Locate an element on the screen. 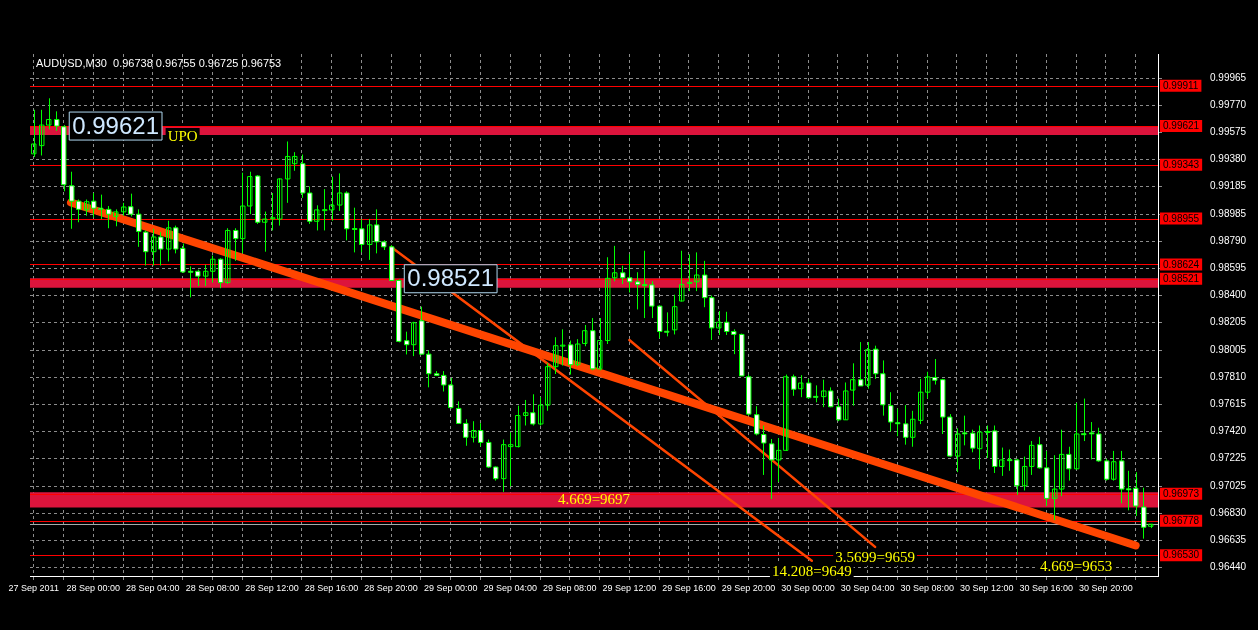 This screenshot has height=630, width=1258. x-tick-label: 30 Sep 20:00 is located at coordinates (1106, 587).